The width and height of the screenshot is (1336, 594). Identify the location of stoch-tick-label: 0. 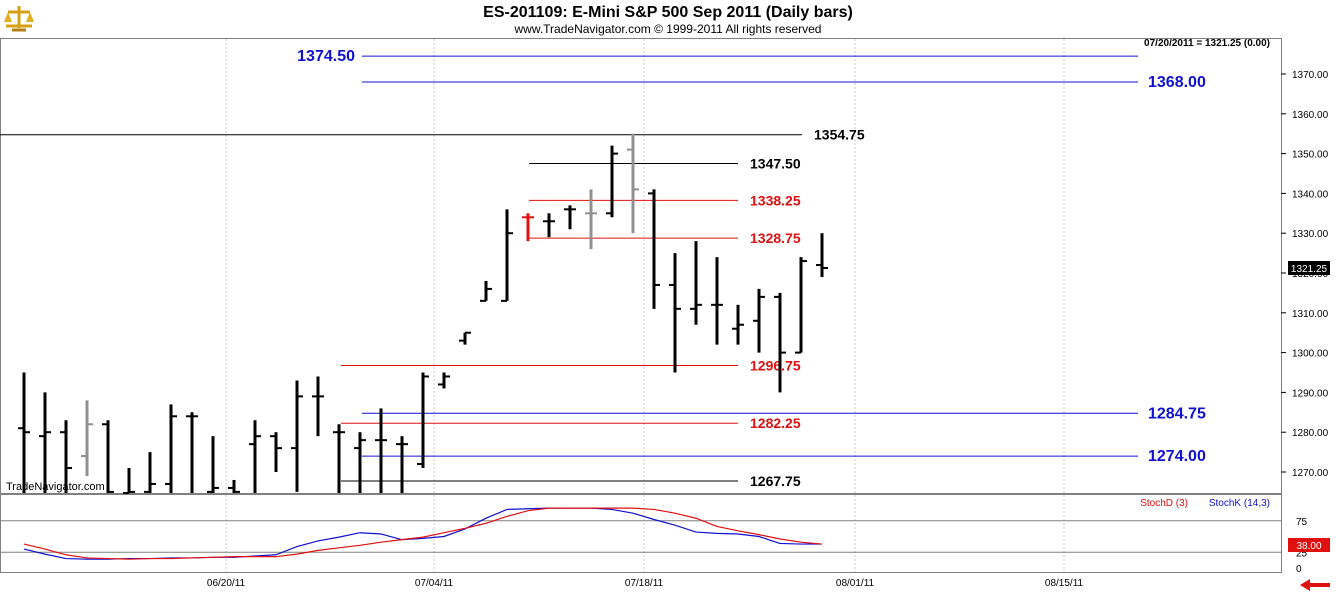
(1299, 569).